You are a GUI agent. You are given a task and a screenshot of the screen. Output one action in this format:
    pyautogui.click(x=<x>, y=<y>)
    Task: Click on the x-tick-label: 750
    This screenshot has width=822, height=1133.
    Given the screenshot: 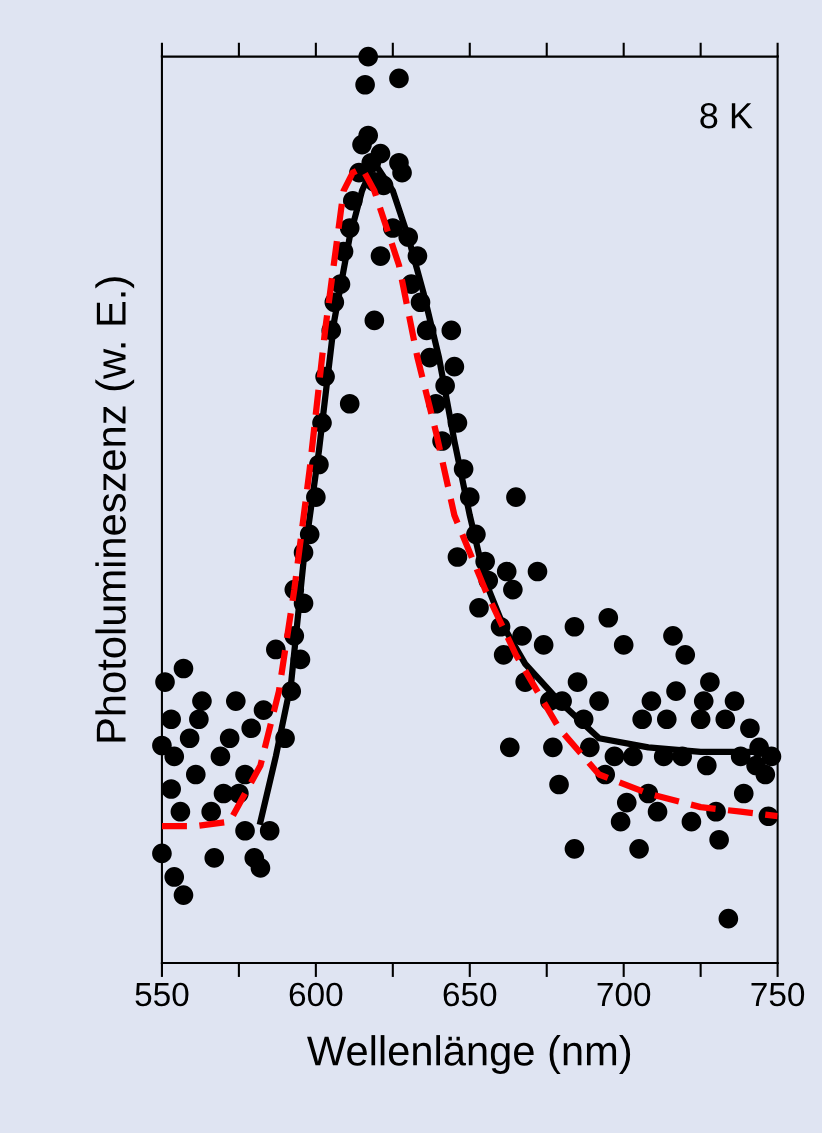 What is the action you would take?
    pyautogui.click(x=778, y=994)
    